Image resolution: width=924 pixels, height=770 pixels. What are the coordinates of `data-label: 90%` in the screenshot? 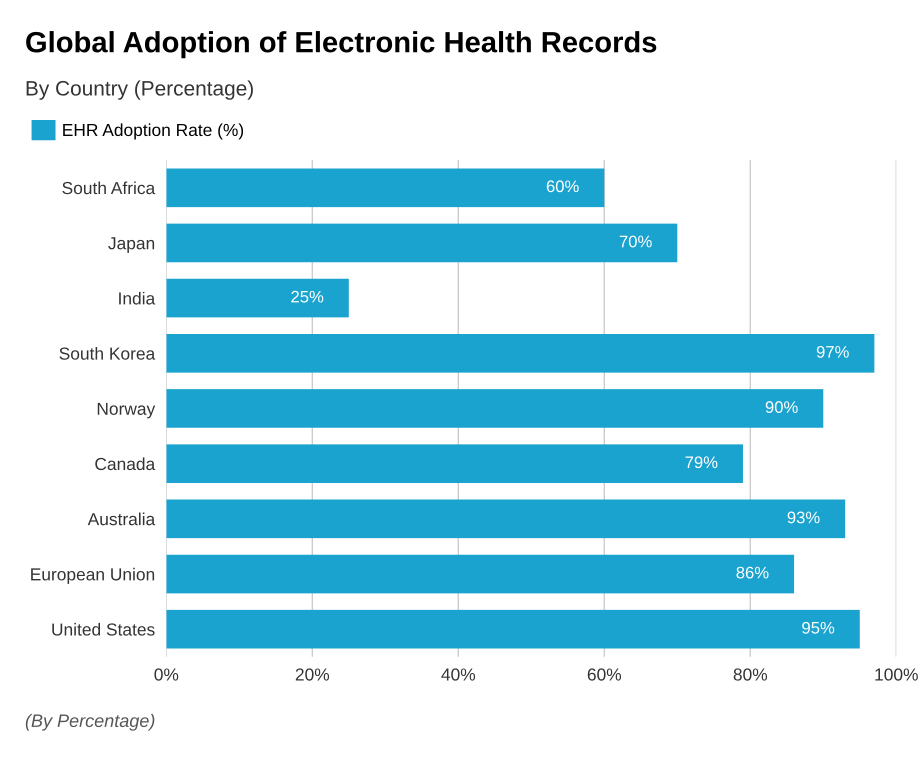 It's located at (782, 407).